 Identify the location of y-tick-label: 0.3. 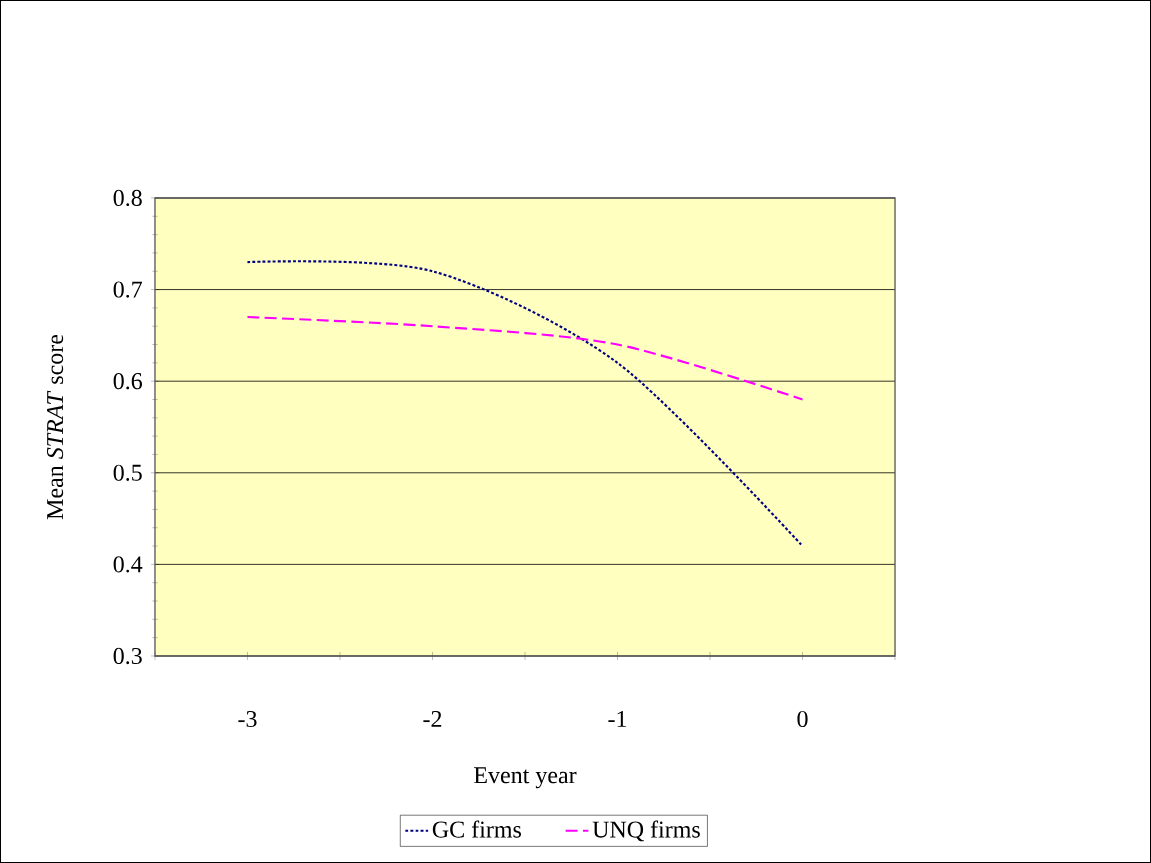
(127, 656).